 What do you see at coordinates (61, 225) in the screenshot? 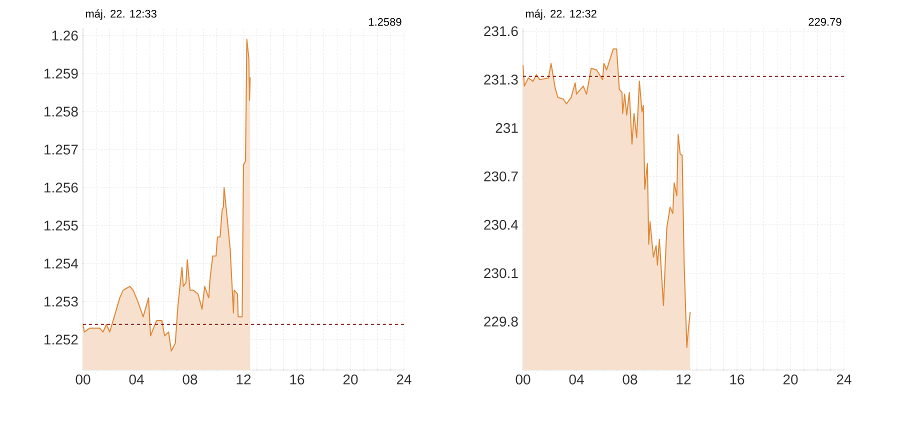
I see `y-tick-label: 1.255` at bounding box center [61, 225].